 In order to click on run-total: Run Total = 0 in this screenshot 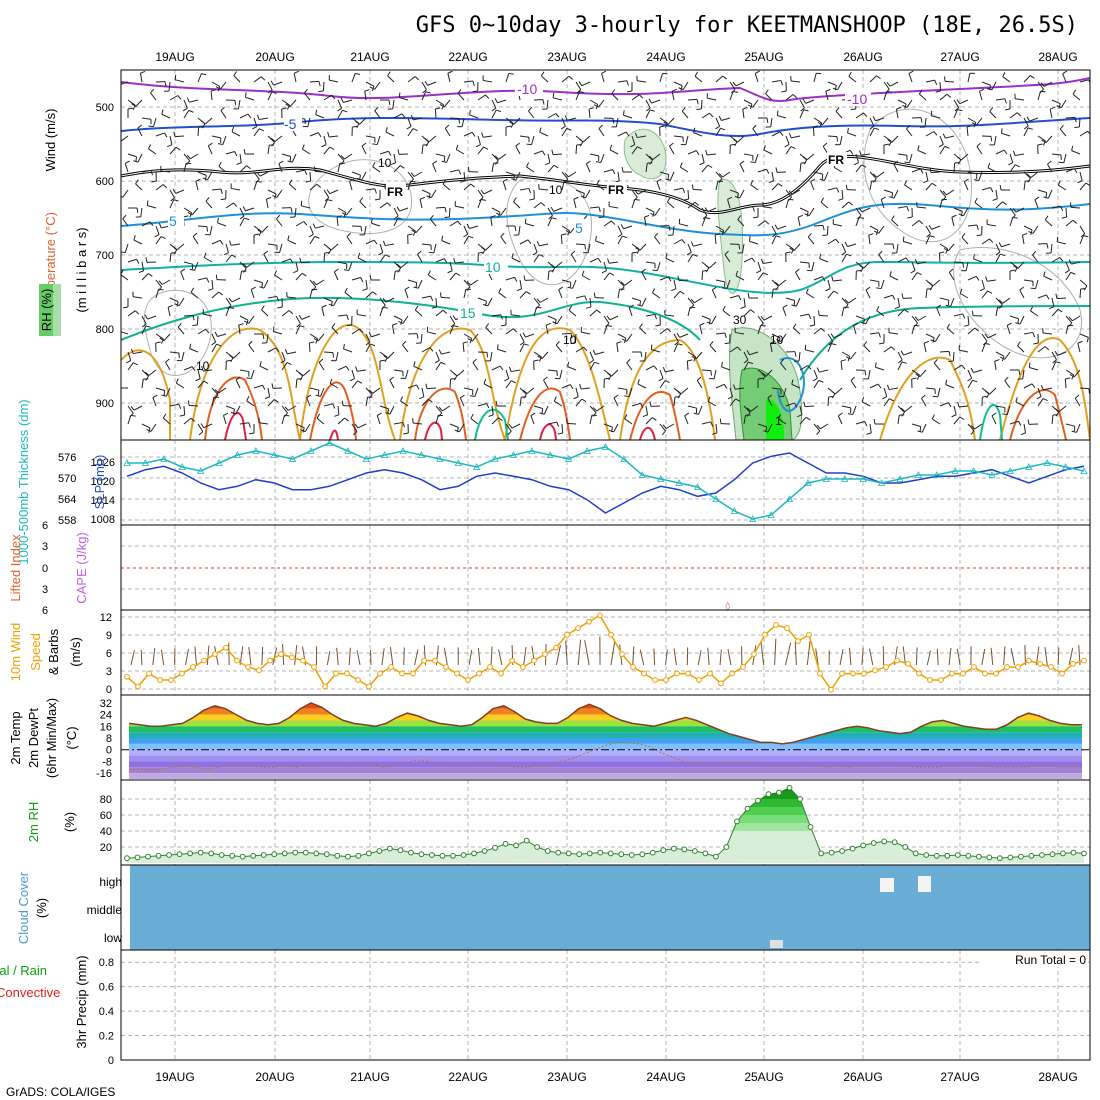, I will do `click(1050, 960)`.